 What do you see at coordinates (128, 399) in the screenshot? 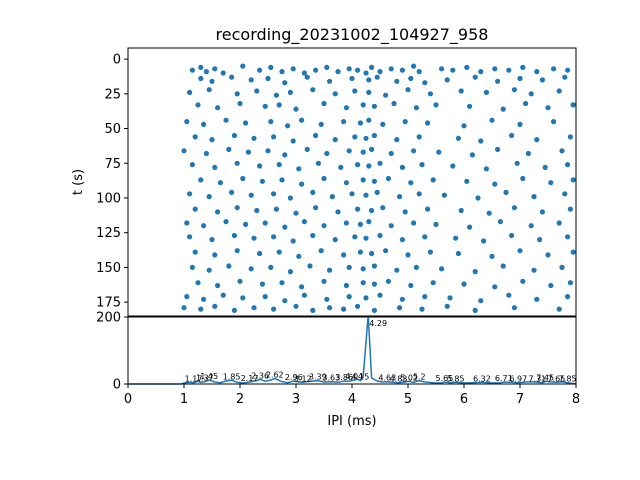
I see `ipi-x-tick-label: 0` at bounding box center [128, 399].